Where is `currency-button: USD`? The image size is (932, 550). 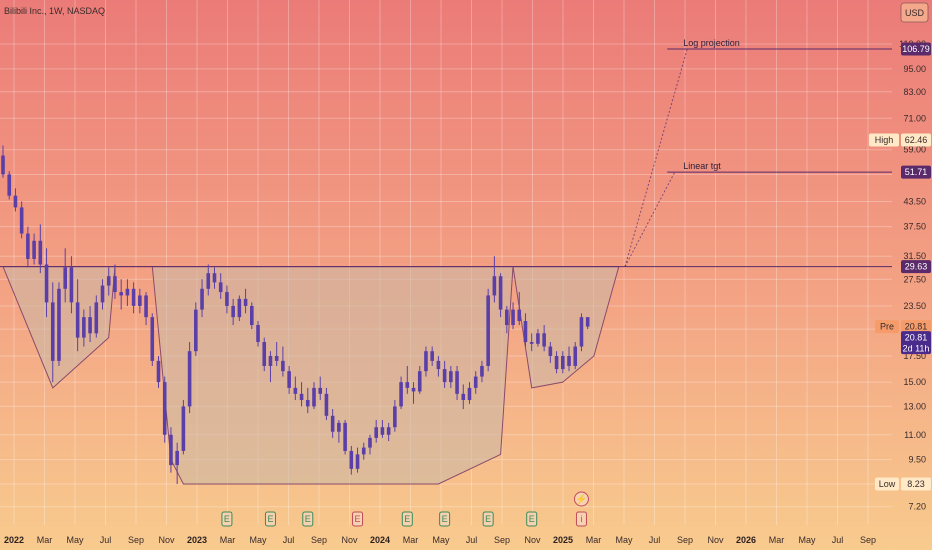
currency-button: USD is located at coordinates (914, 12).